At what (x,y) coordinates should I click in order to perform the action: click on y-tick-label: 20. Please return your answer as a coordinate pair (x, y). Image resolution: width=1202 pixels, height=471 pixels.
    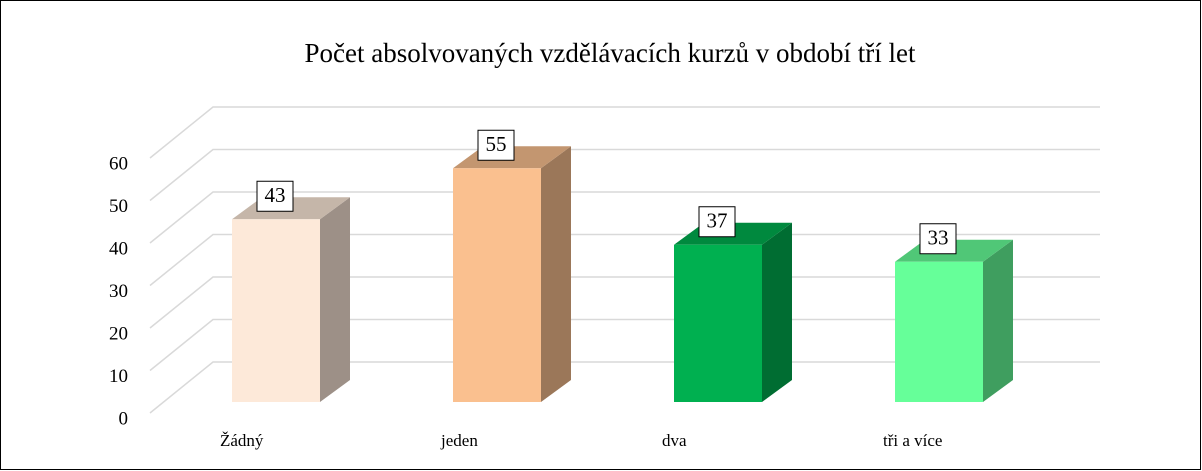
    Looking at the image, I should click on (118, 333).